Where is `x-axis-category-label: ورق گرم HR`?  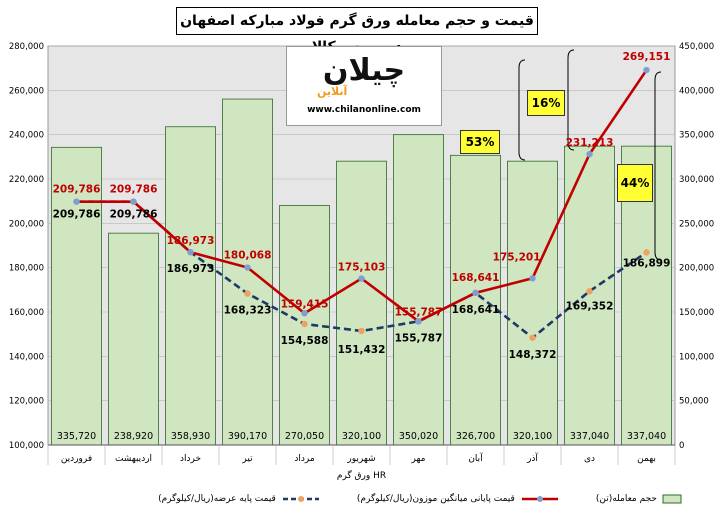 x-axis-category-label: ورق گرم HR is located at coordinates (361, 475).